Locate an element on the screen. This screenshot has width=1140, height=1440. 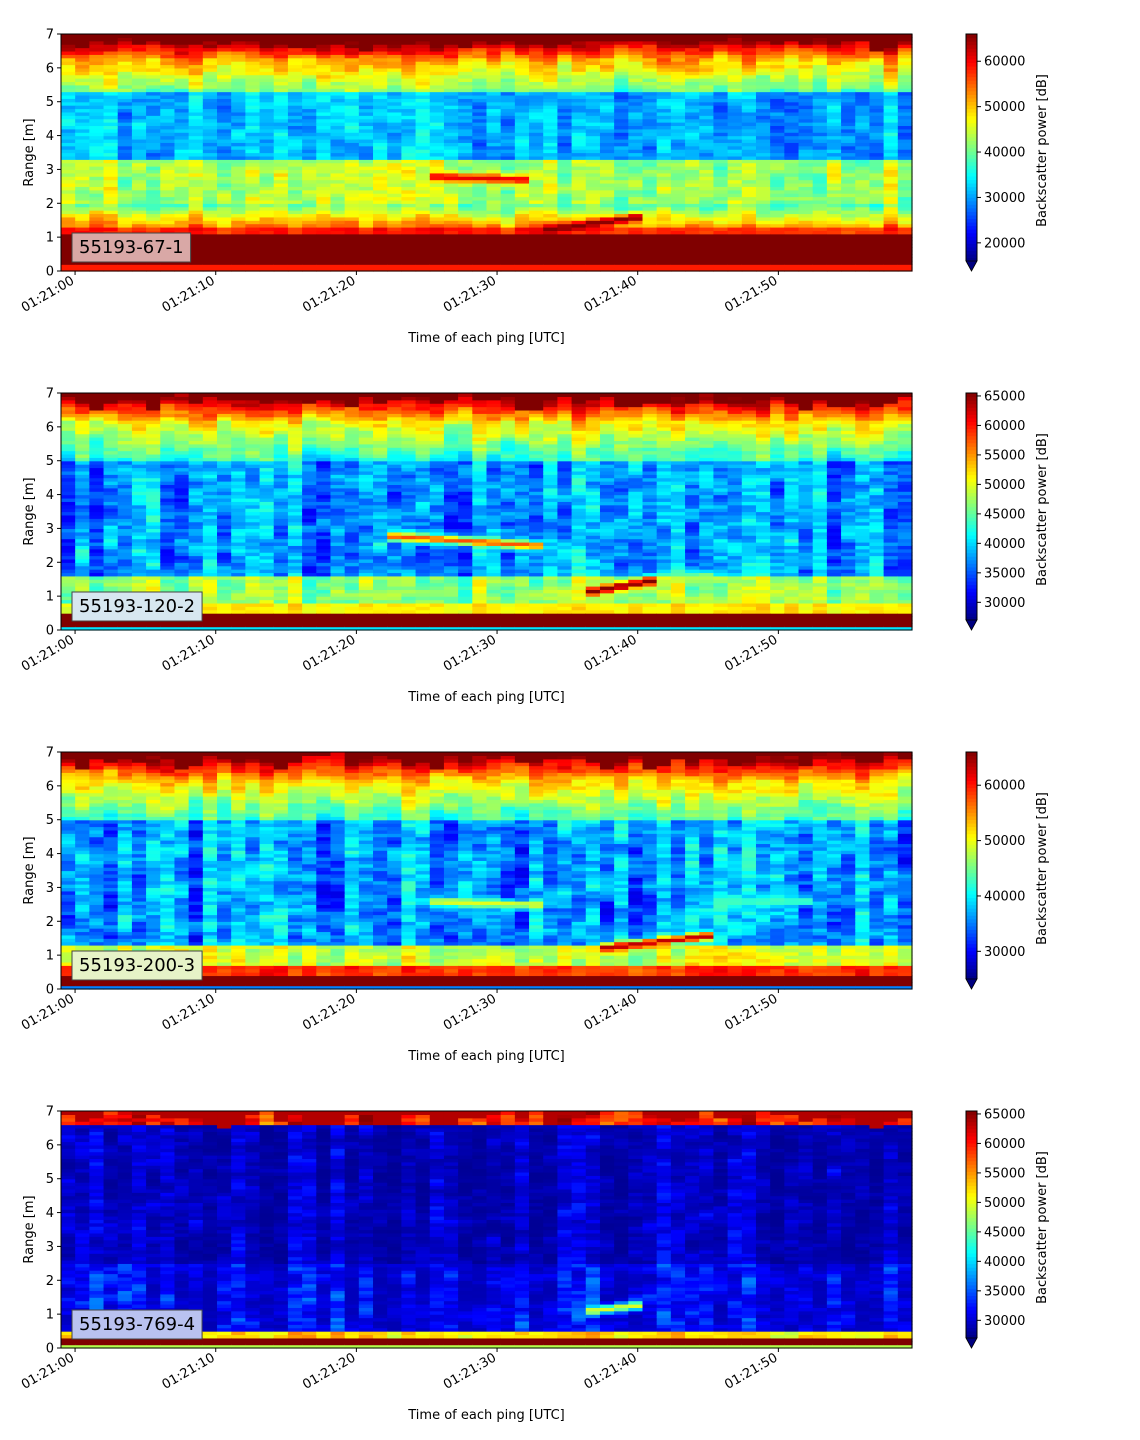
y-tick-label: 5 is located at coordinates (50, 102).